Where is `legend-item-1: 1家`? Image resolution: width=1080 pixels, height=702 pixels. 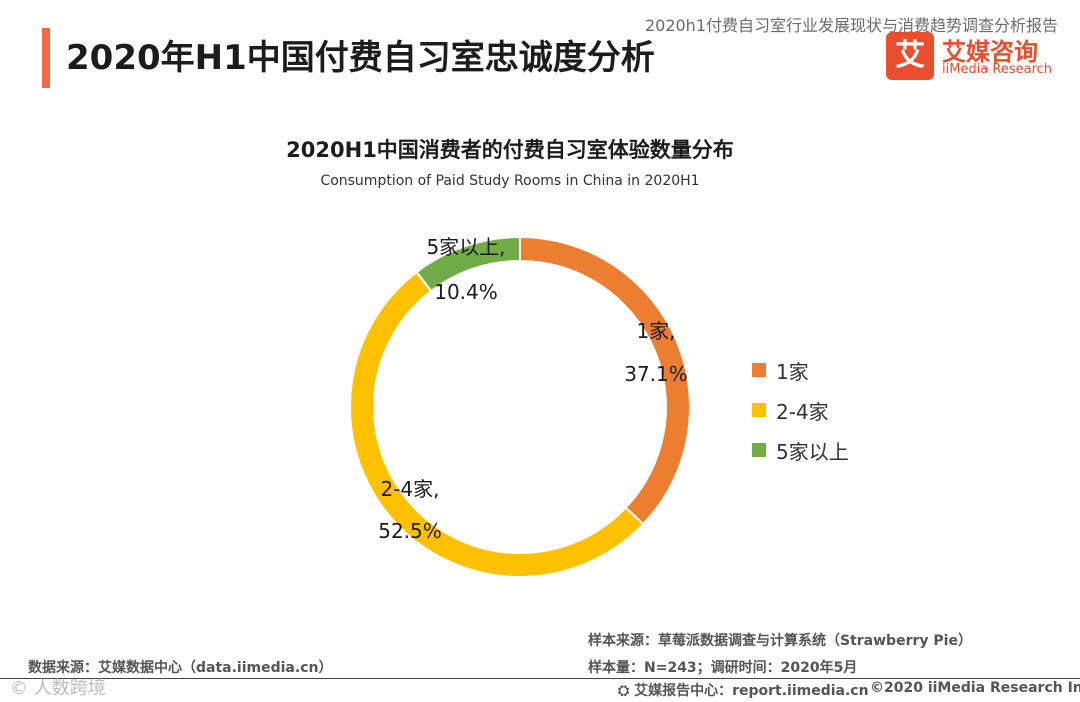
legend-item-1: 1家 is located at coordinates (800, 370).